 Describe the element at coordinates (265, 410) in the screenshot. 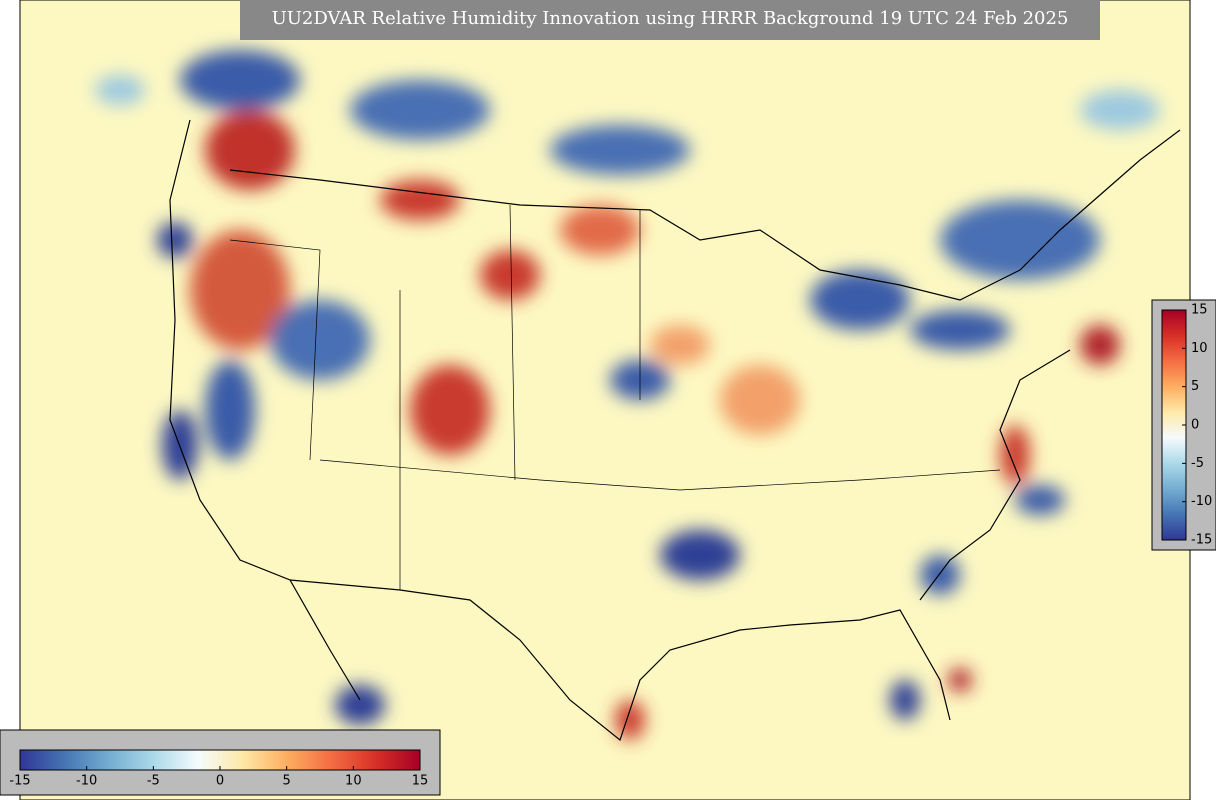

I see `west-coast` at that location.